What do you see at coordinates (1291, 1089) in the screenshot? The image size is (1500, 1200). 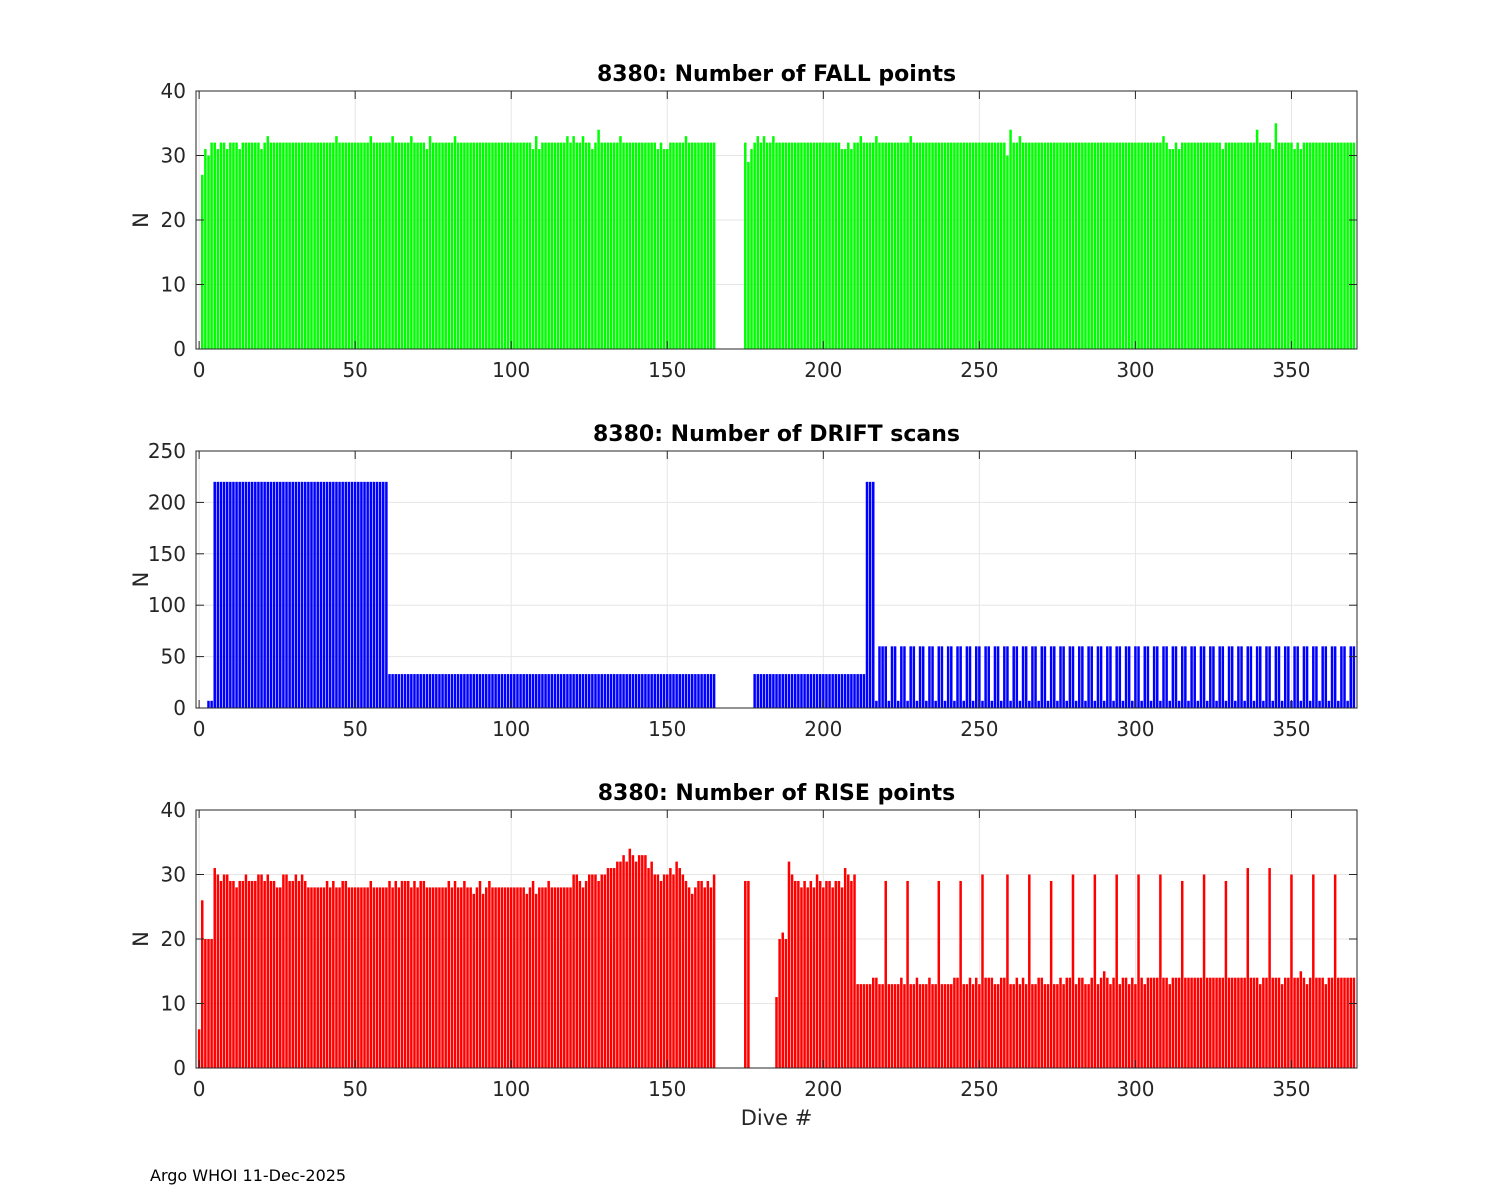 I see `x-tick-label: 350` at bounding box center [1291, 1089].